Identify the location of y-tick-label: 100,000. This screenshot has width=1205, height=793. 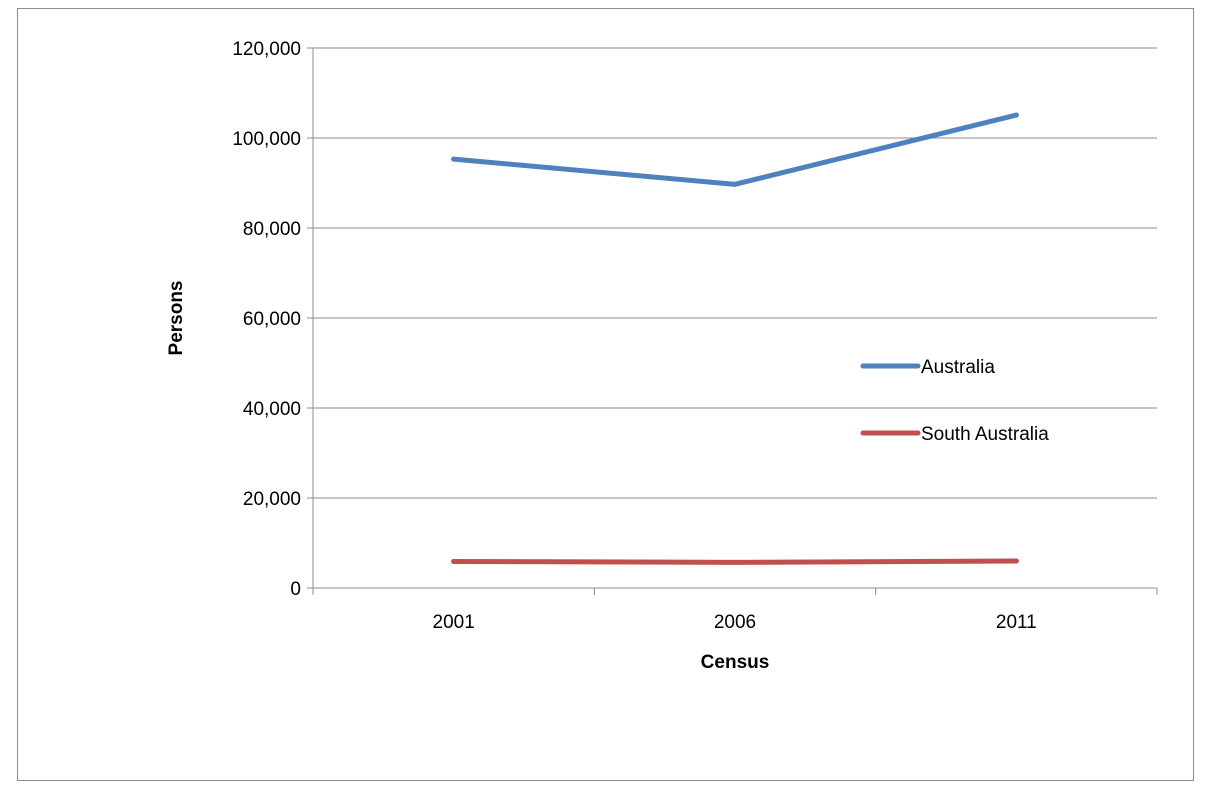
(266, 139).